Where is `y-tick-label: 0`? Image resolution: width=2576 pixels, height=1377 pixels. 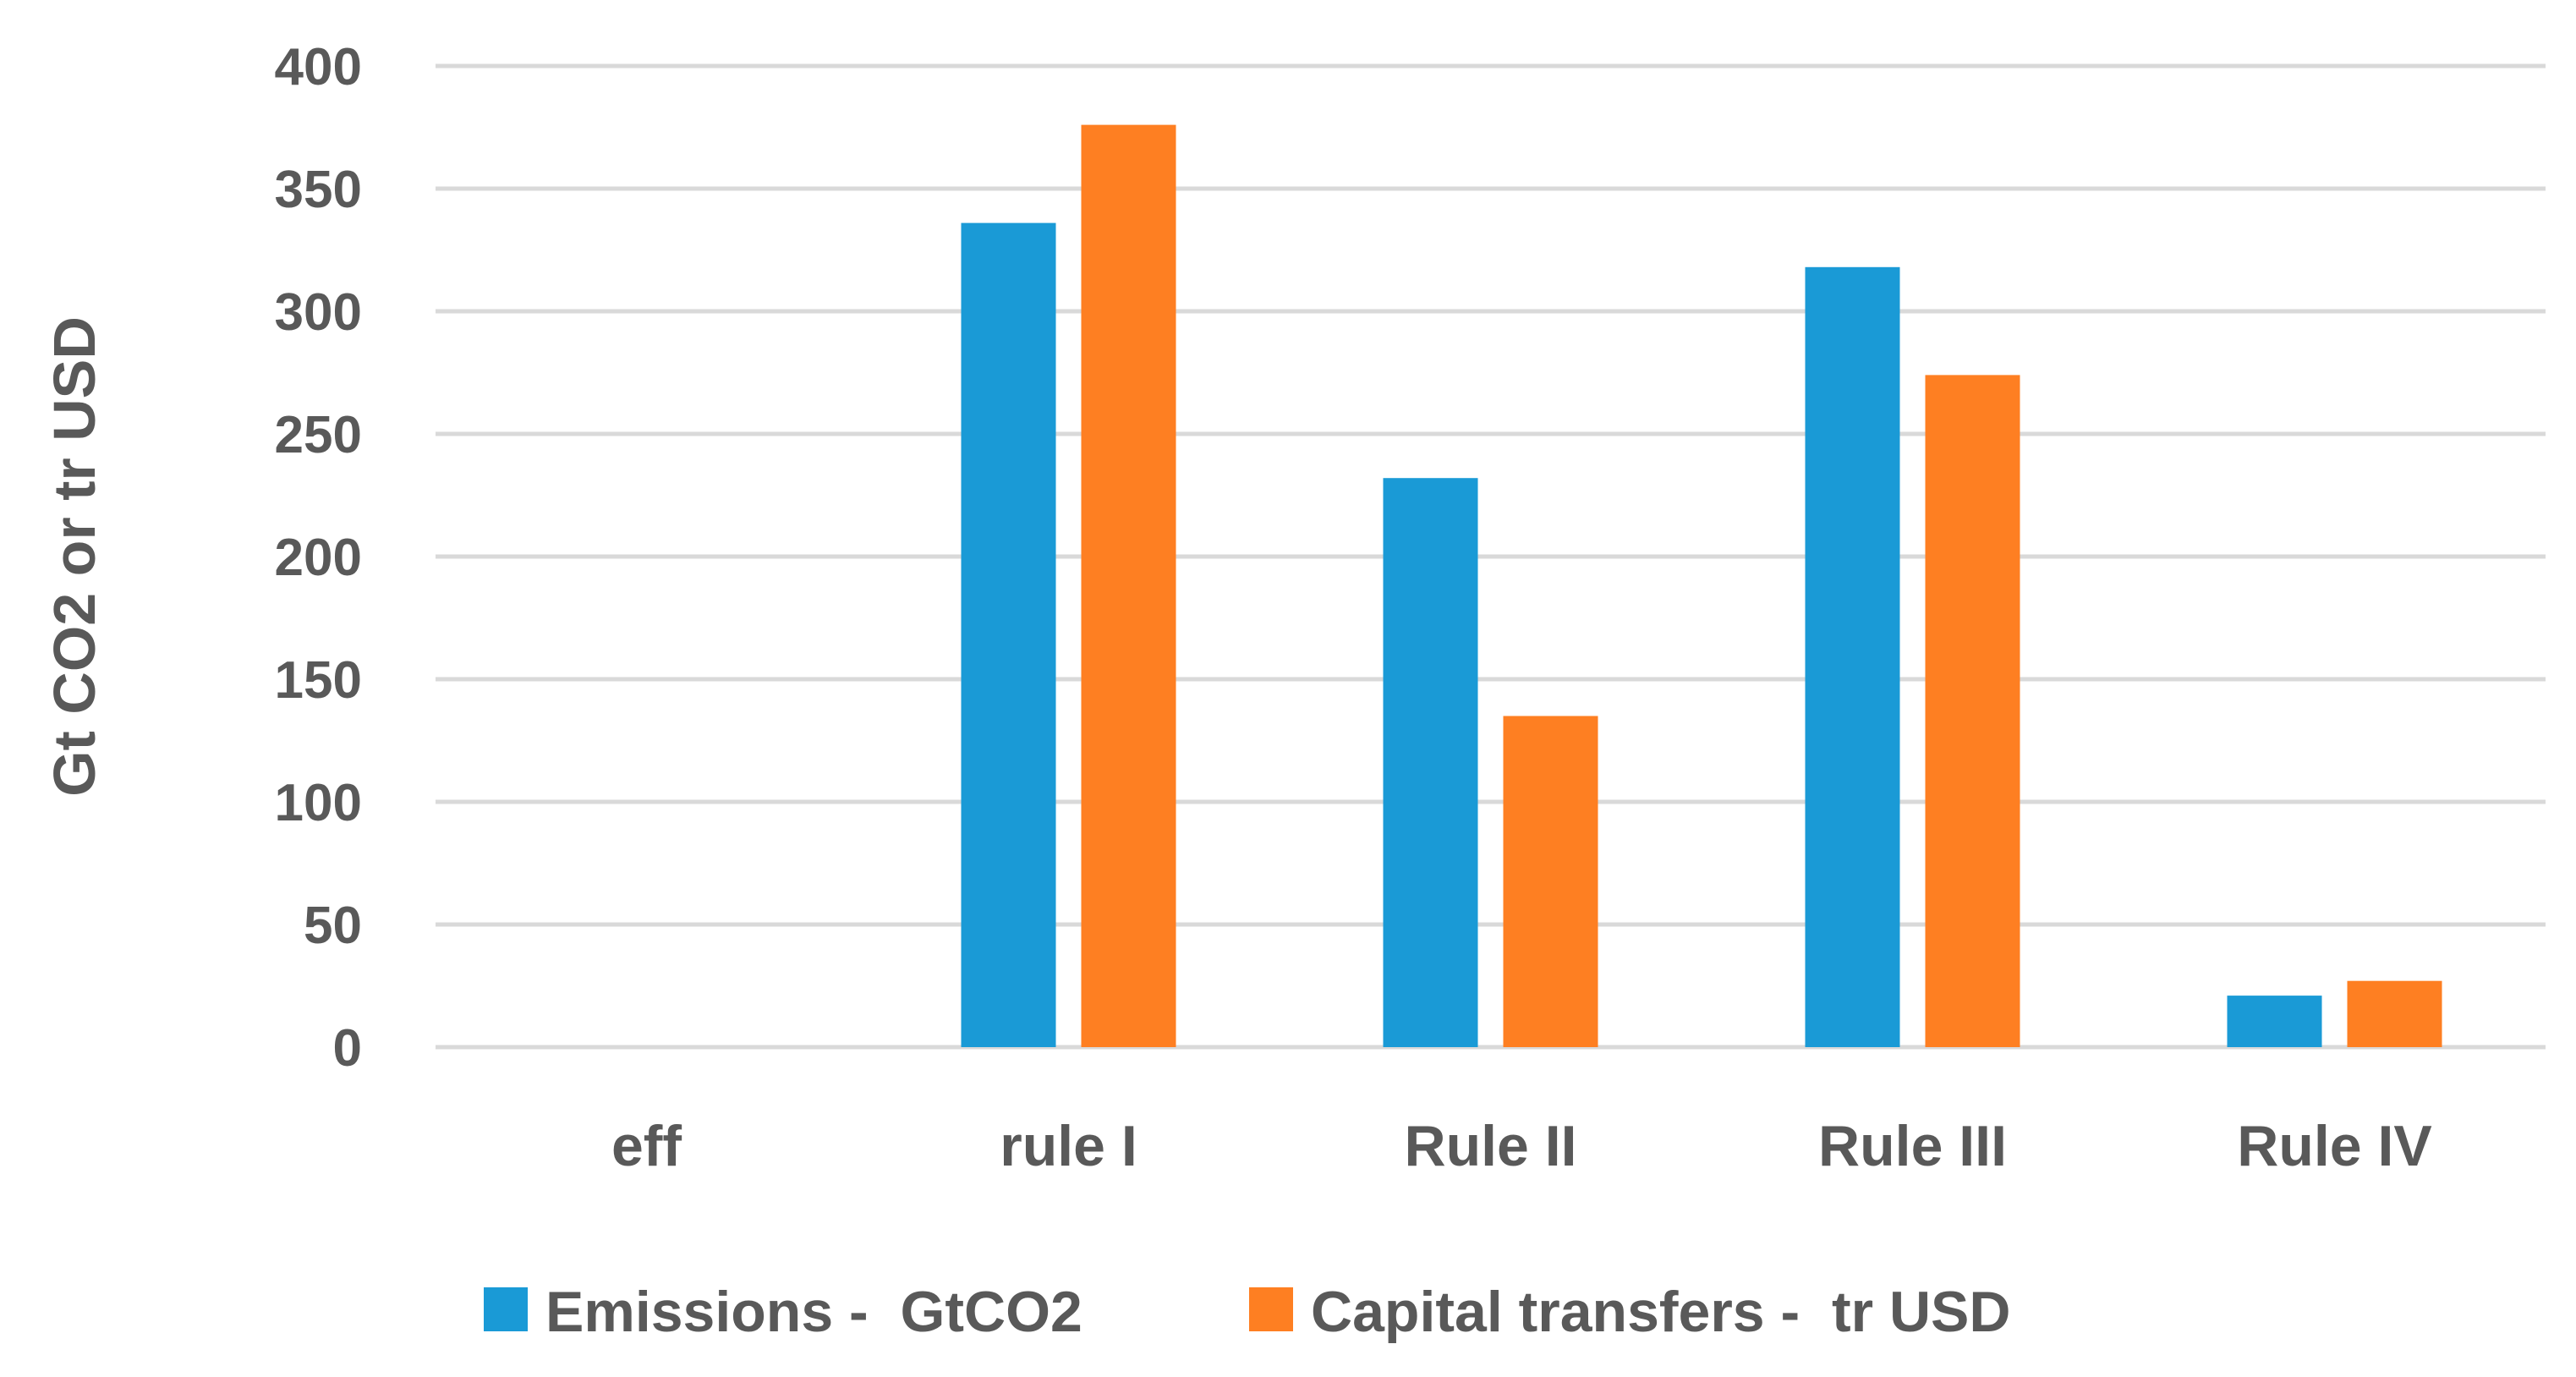
y-tick-label: 0 is located at coordinates (347, 1048).